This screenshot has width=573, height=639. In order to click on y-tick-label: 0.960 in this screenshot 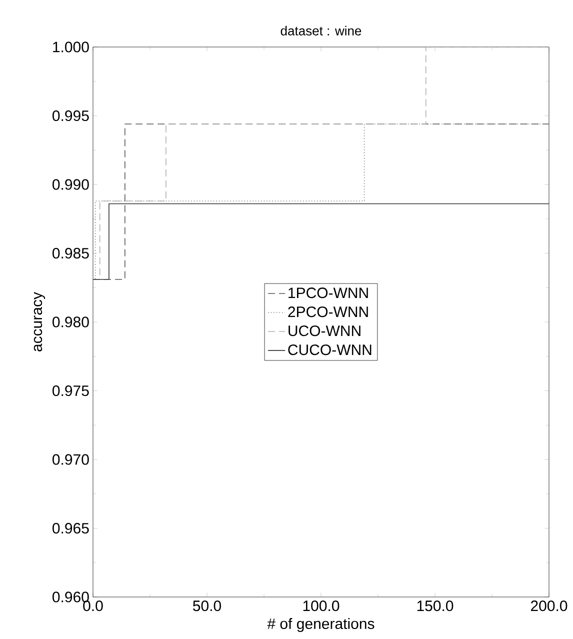, I will do `click(70, 597)`.